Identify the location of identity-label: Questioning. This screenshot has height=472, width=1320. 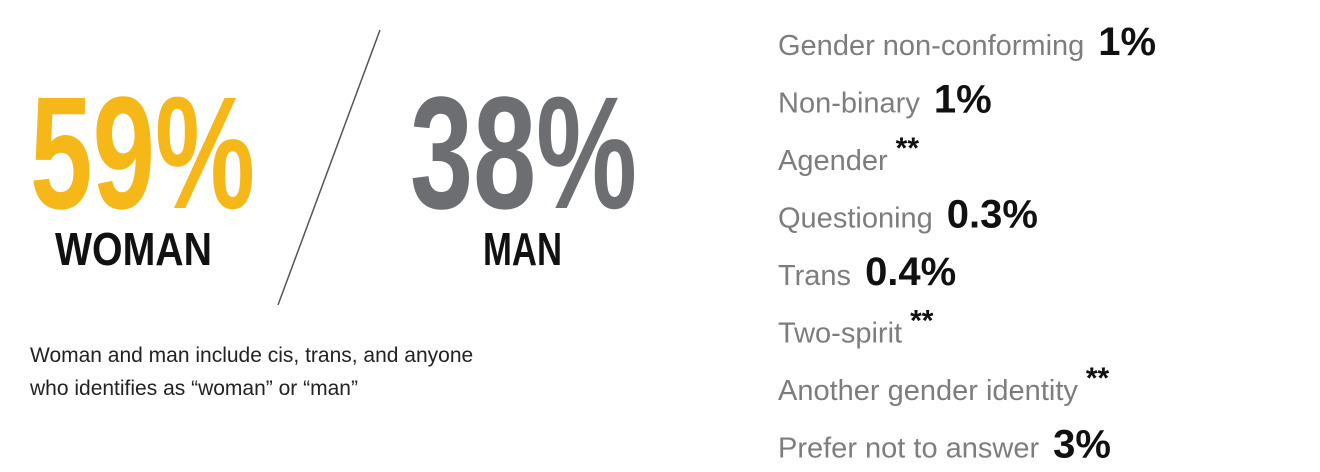
(855, 219).